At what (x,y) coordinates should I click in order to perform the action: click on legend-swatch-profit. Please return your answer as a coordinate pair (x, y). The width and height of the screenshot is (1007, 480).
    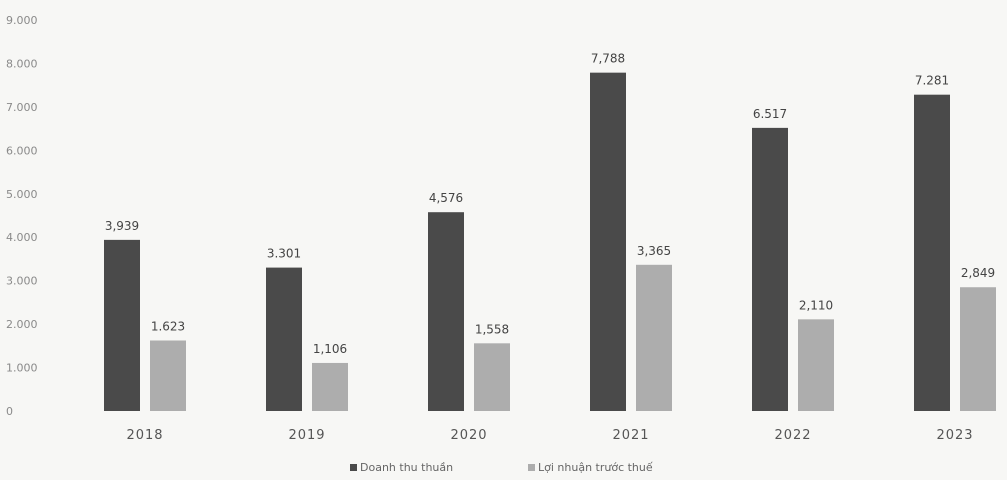
    Looking at the image, I should click on (531, 467).